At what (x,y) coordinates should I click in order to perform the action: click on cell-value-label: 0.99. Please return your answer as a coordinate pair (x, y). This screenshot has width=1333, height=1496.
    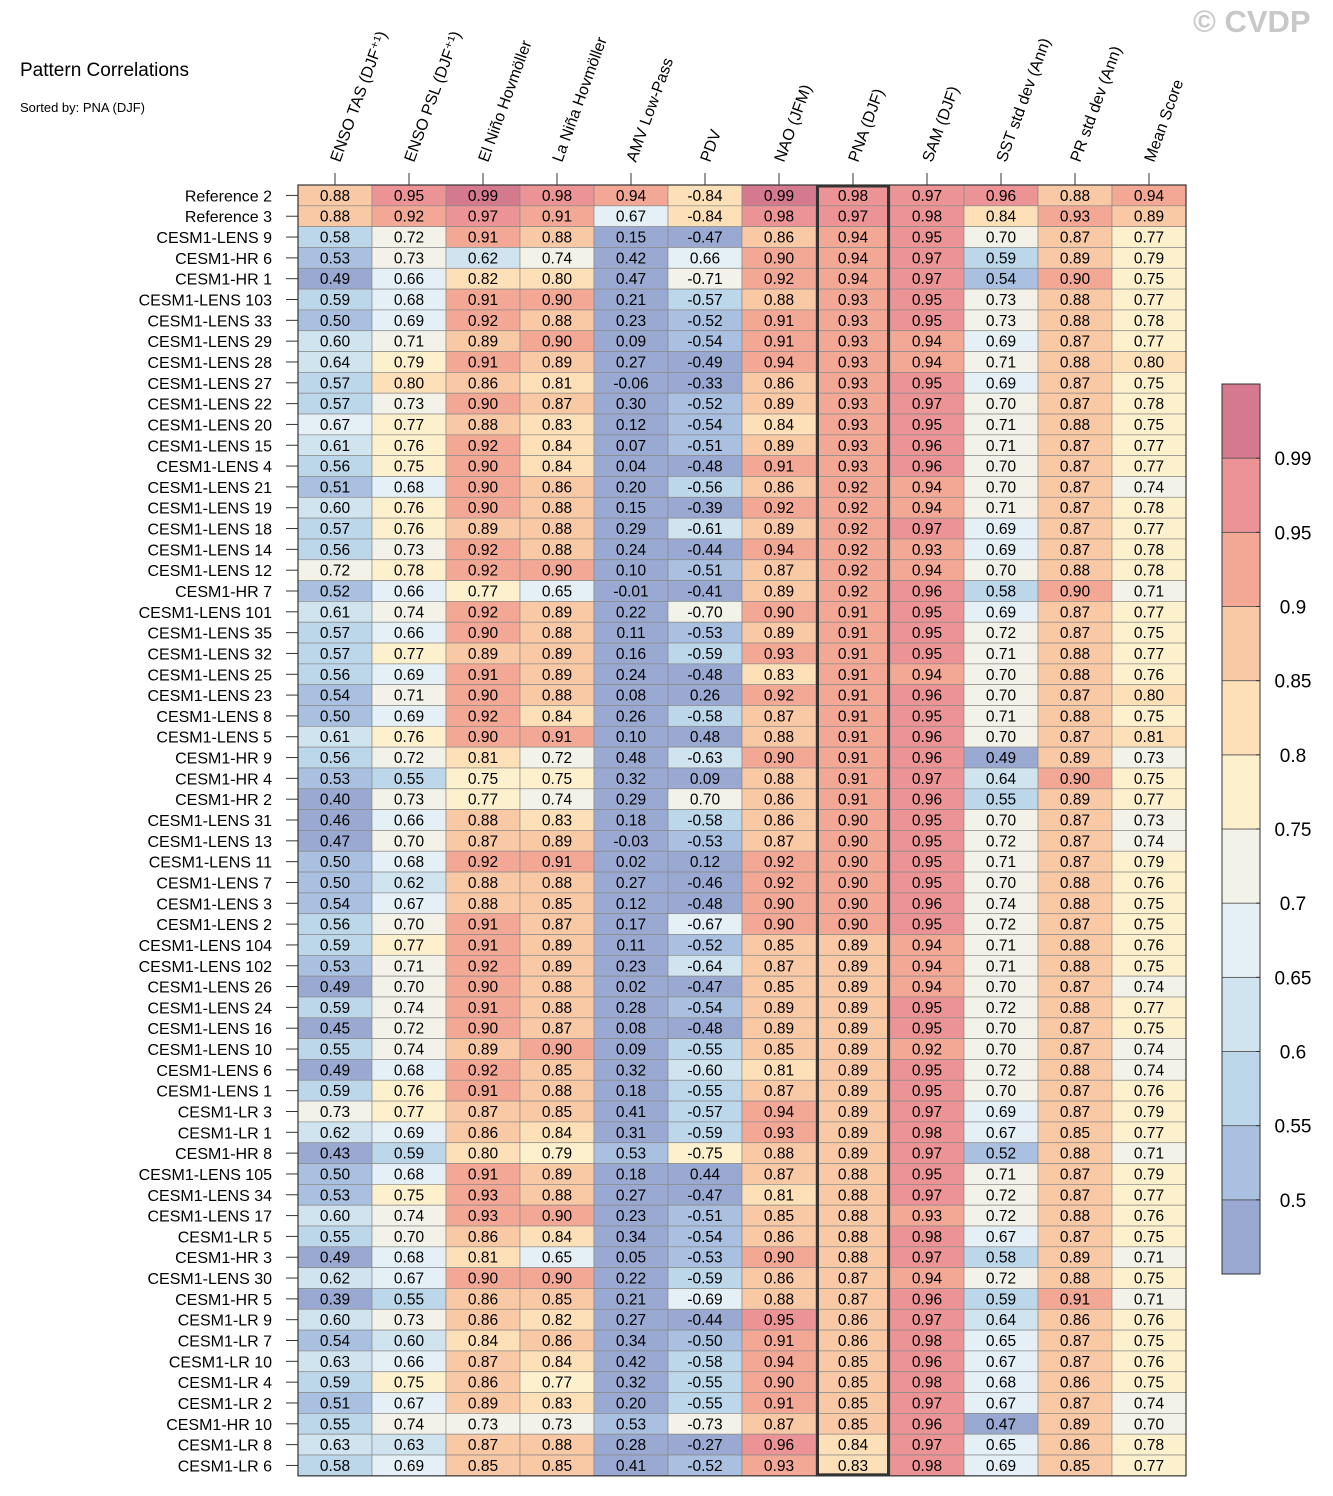
    Looking at the image, I should click on (483, 196).